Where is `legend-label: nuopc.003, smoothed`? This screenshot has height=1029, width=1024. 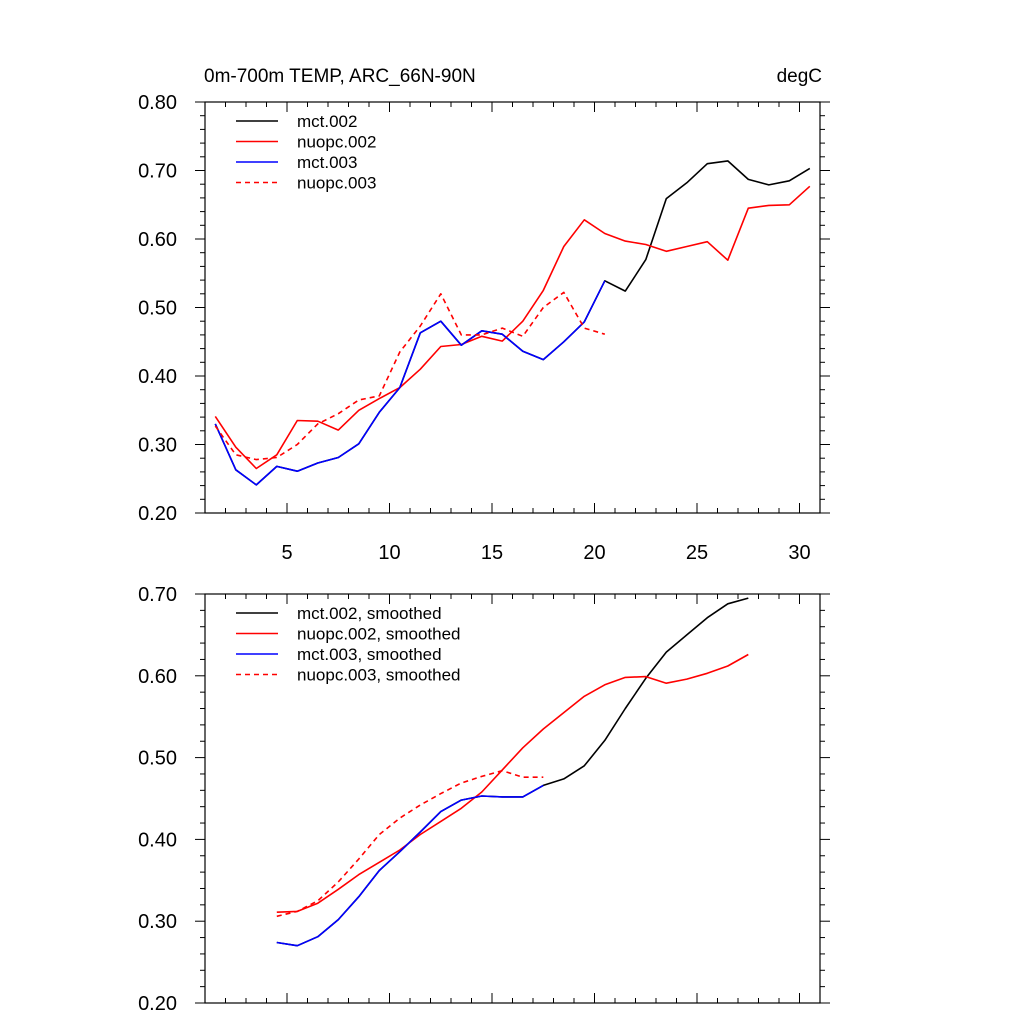
legend-label: nuopc.003, smoothed is located at coordinates (379, 675).